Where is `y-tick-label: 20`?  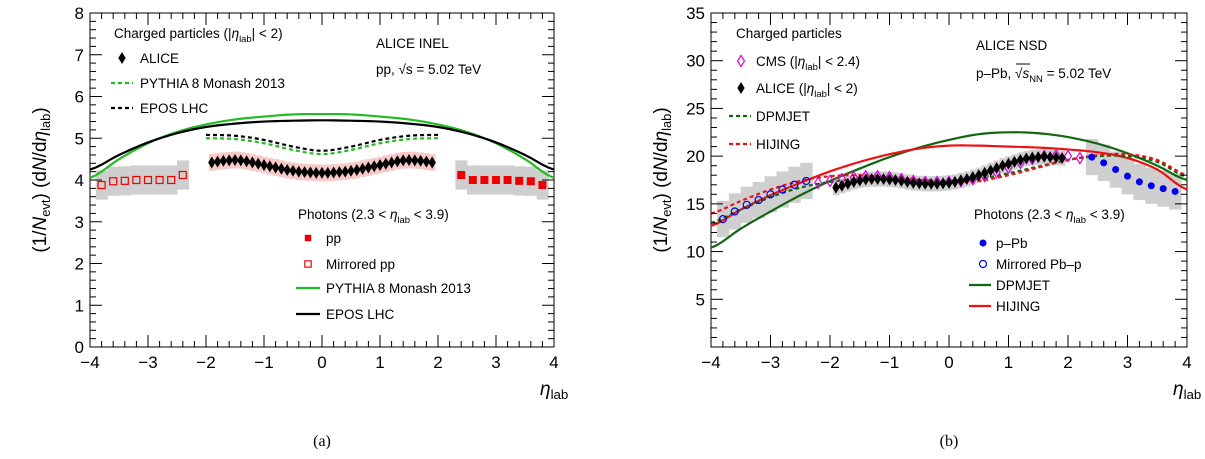 y-tick-label: 20 is located at coordinates (695, 156).